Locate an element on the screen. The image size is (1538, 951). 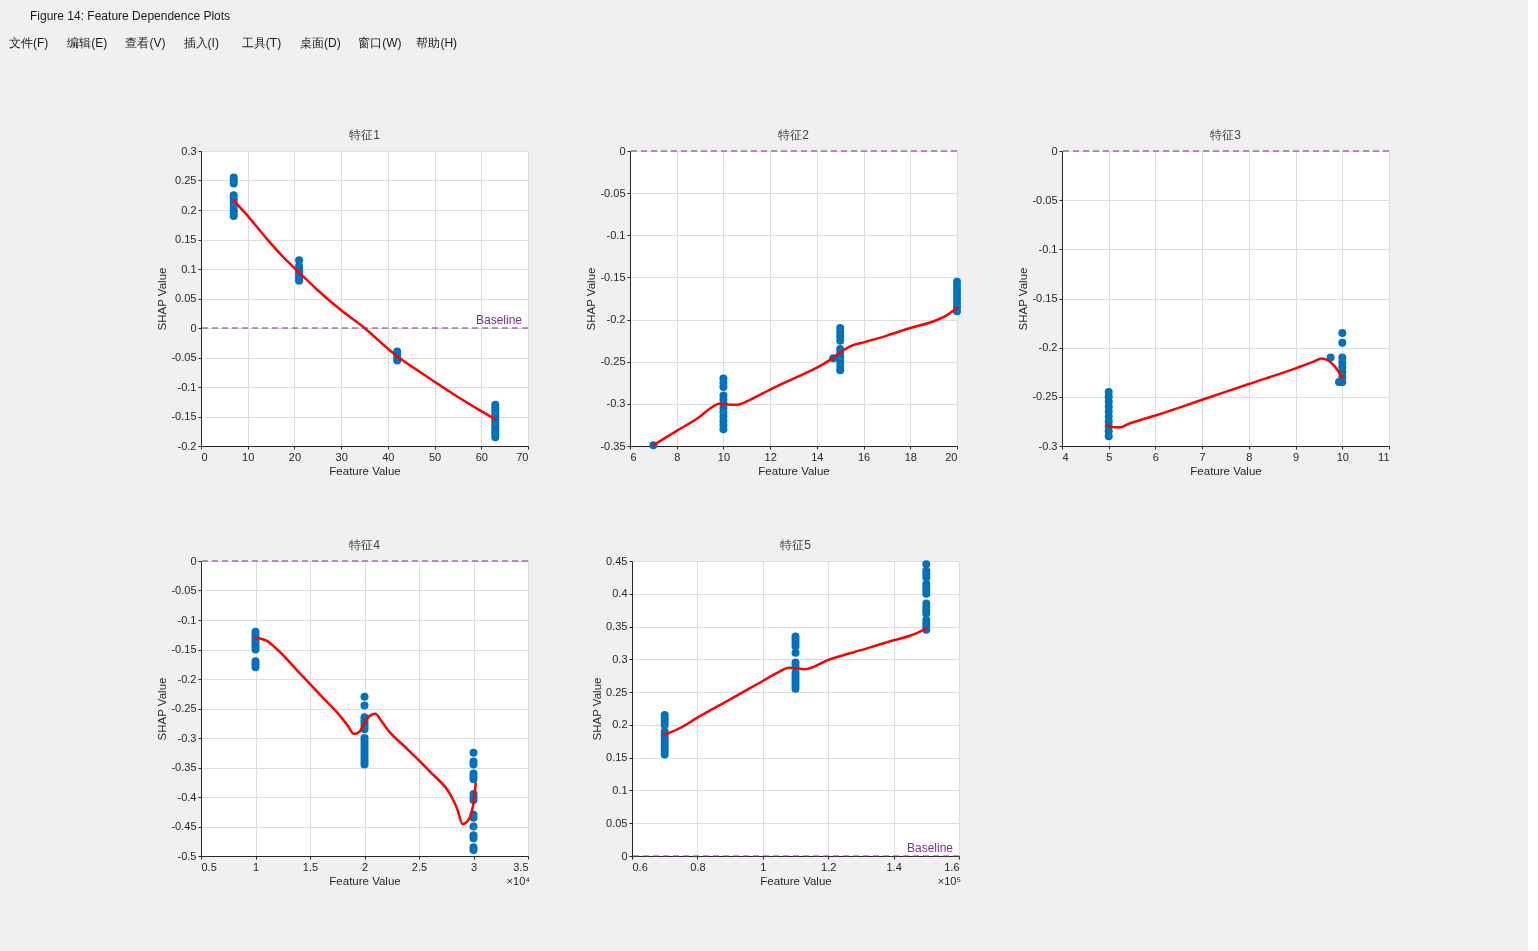
x-tick-label: 3.5 is located at coordinates (521, 866).